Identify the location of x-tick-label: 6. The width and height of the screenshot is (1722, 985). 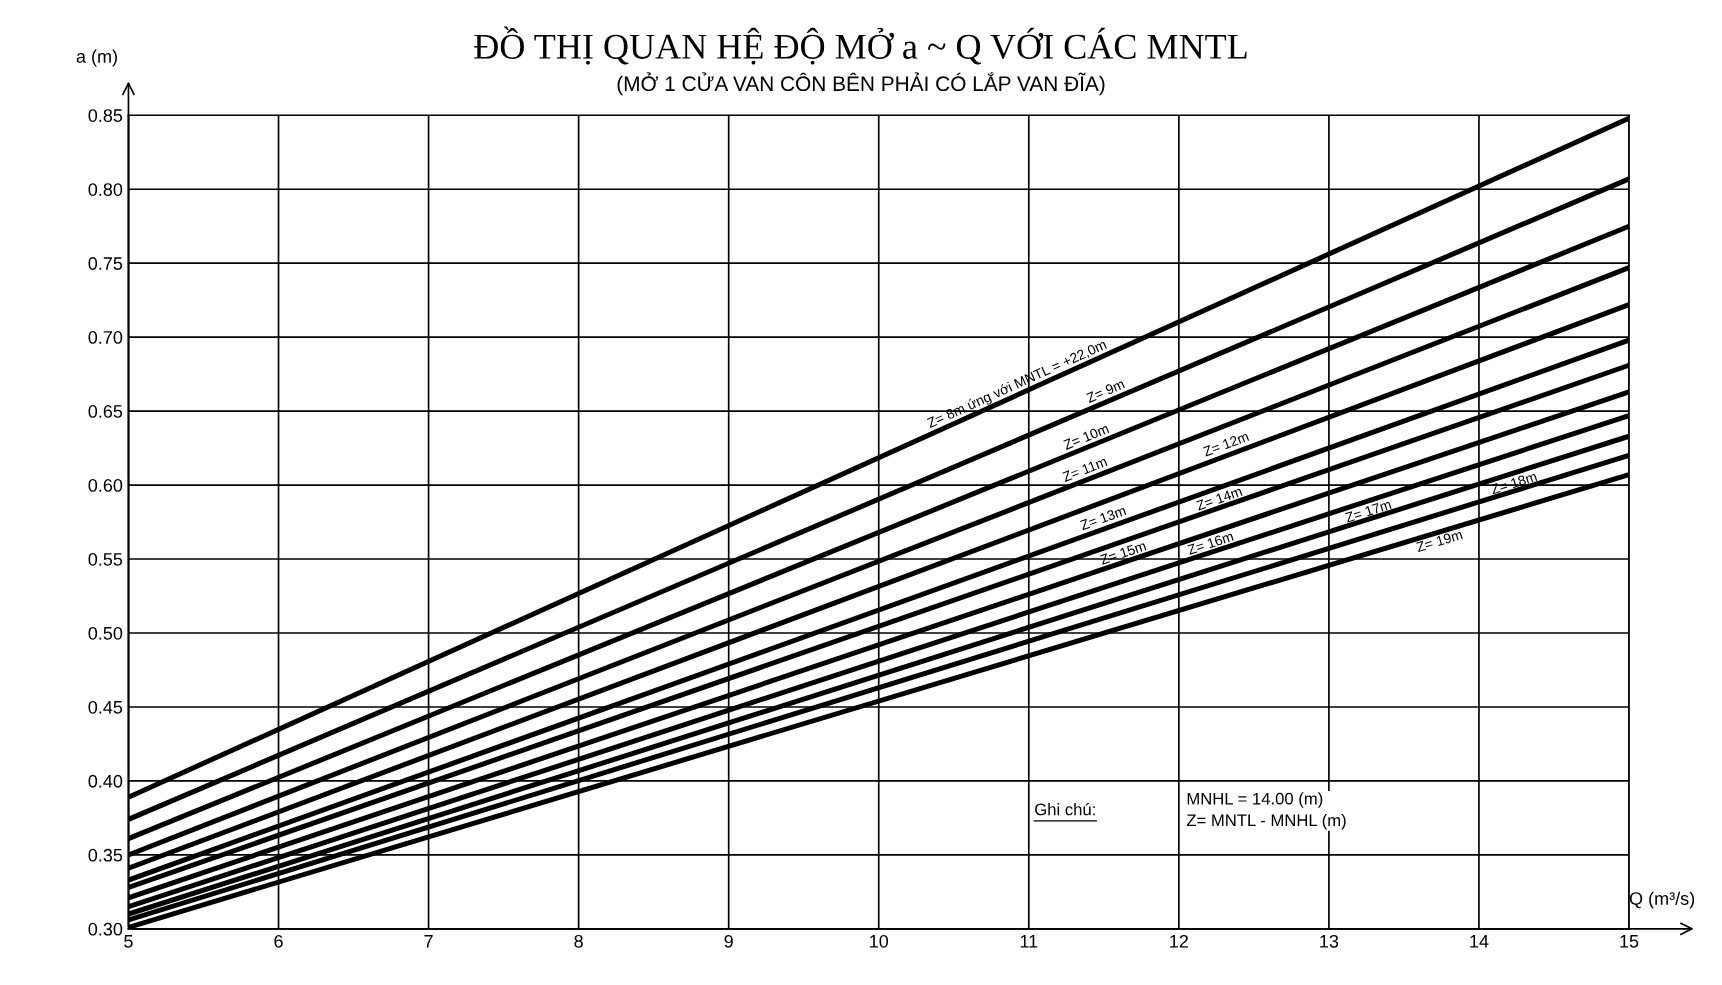
(278, 941).